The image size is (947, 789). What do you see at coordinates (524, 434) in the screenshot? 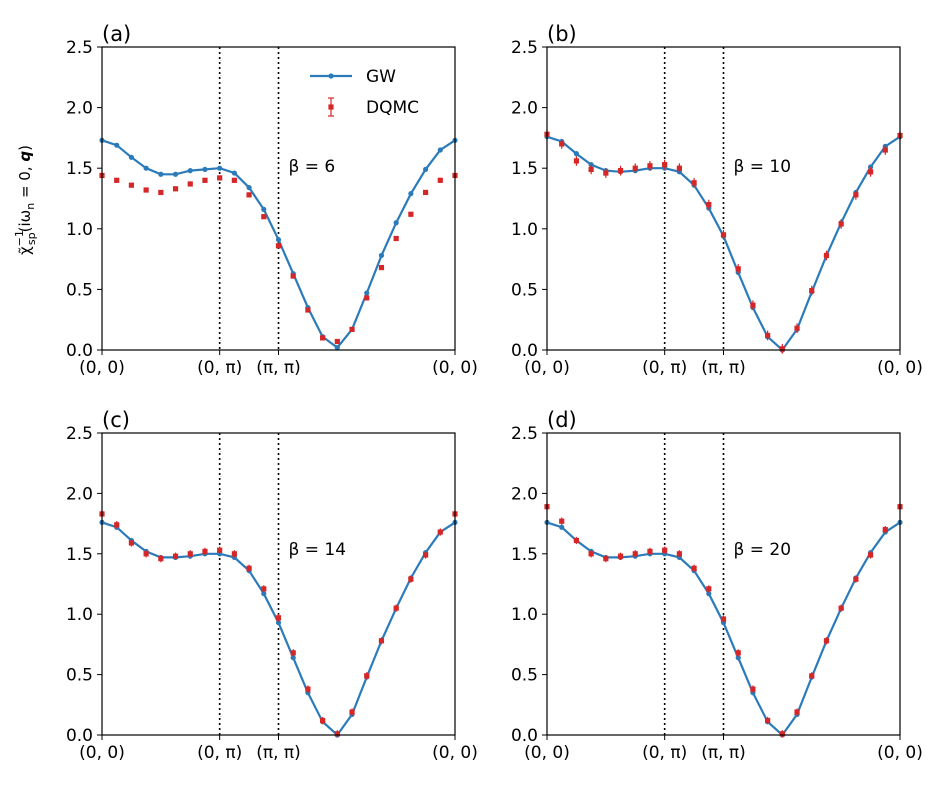
I see `ytick-label-d-5: 2.5` at bounding box center [524, 434].